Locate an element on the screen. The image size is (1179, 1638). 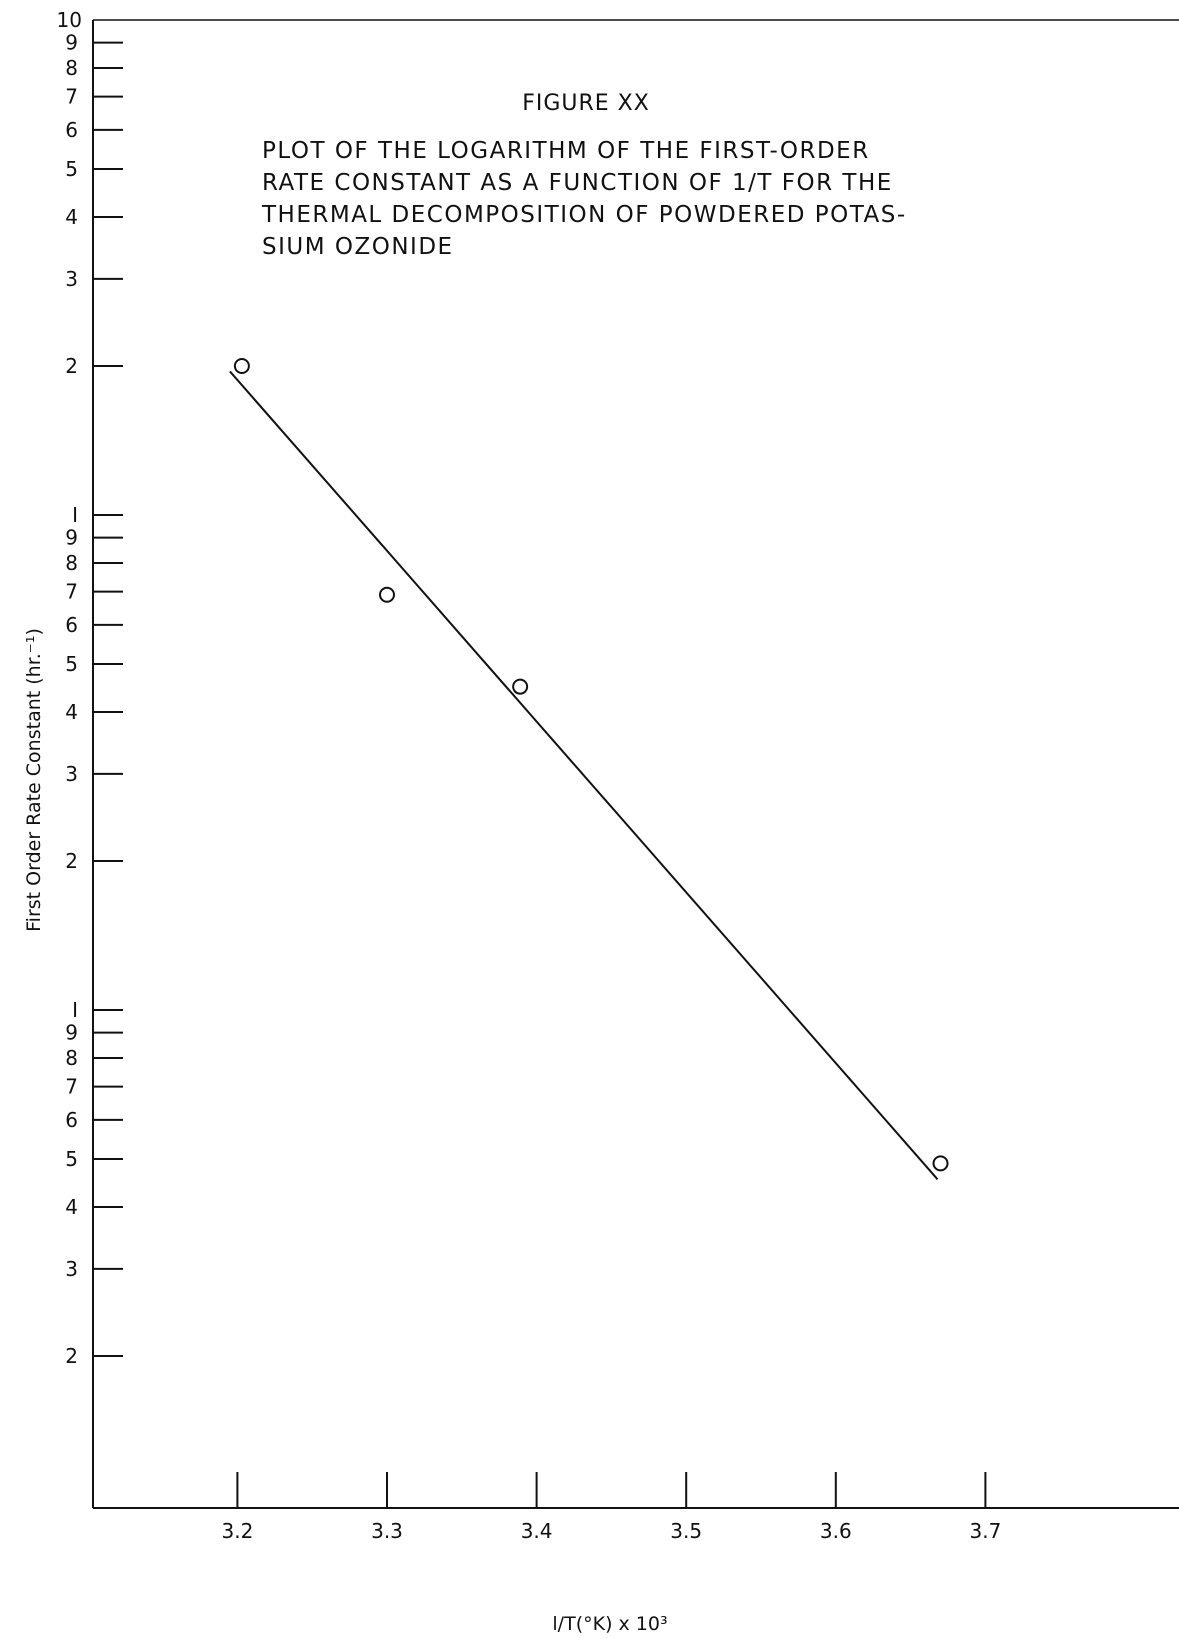
x-axis-label: l/T(°K) x 10³ is located at coordinates (609, 1624).